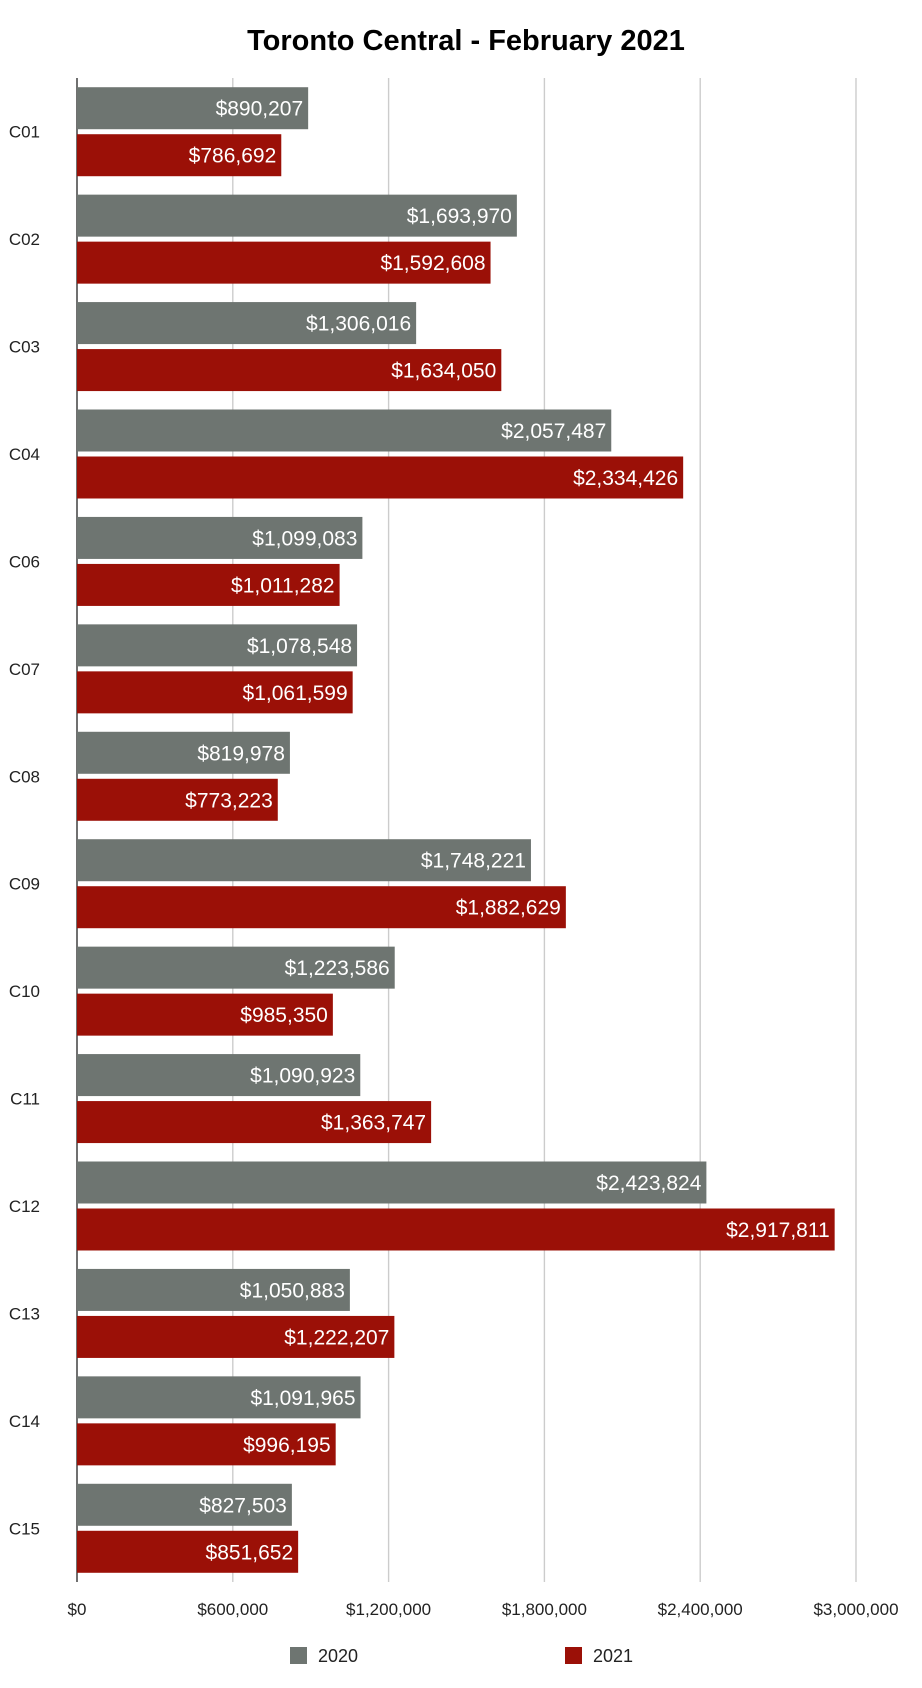  Describe the element at coordinates (302, 1398) in the screenshot. I see `bar-data-label: $1,091,965` at that location.